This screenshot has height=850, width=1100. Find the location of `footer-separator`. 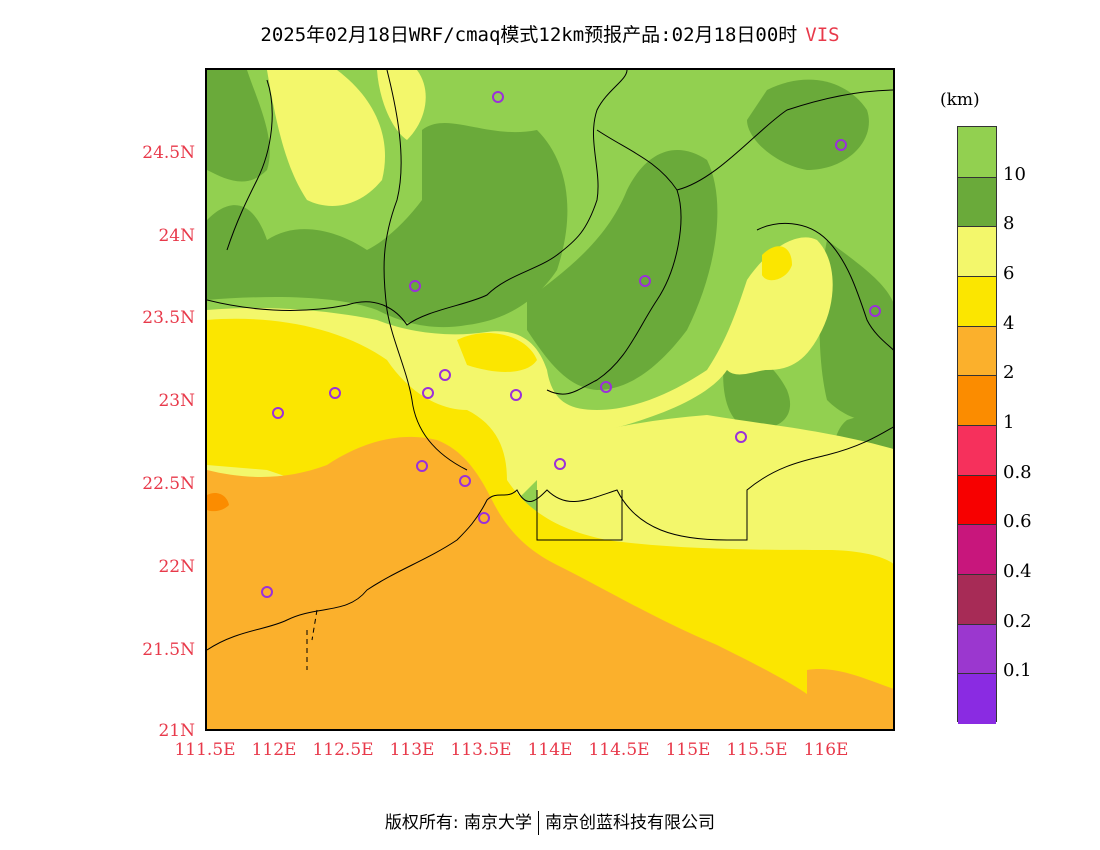

footer-separator is located at coordinates (539, 823).